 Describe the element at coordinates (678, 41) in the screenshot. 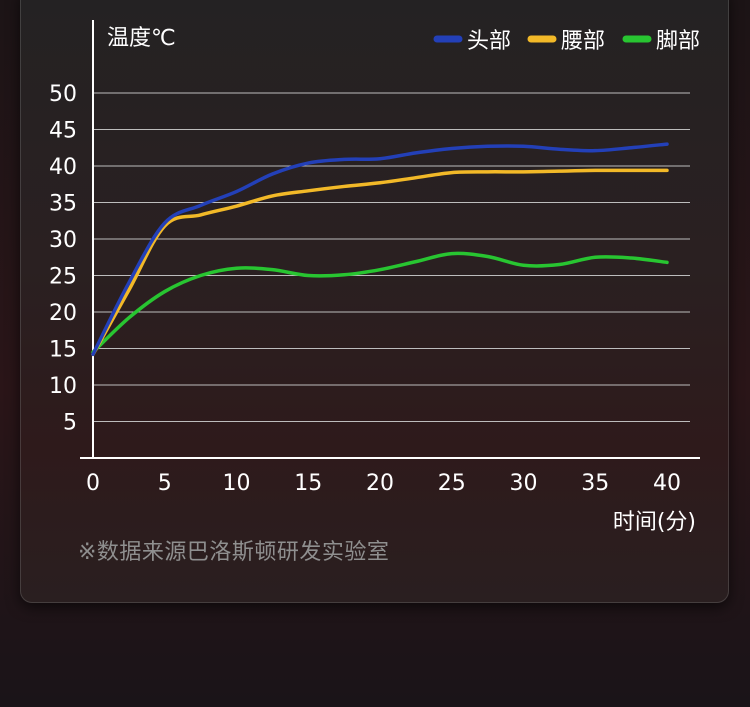

I see `legend-label: 脚部` at that location.